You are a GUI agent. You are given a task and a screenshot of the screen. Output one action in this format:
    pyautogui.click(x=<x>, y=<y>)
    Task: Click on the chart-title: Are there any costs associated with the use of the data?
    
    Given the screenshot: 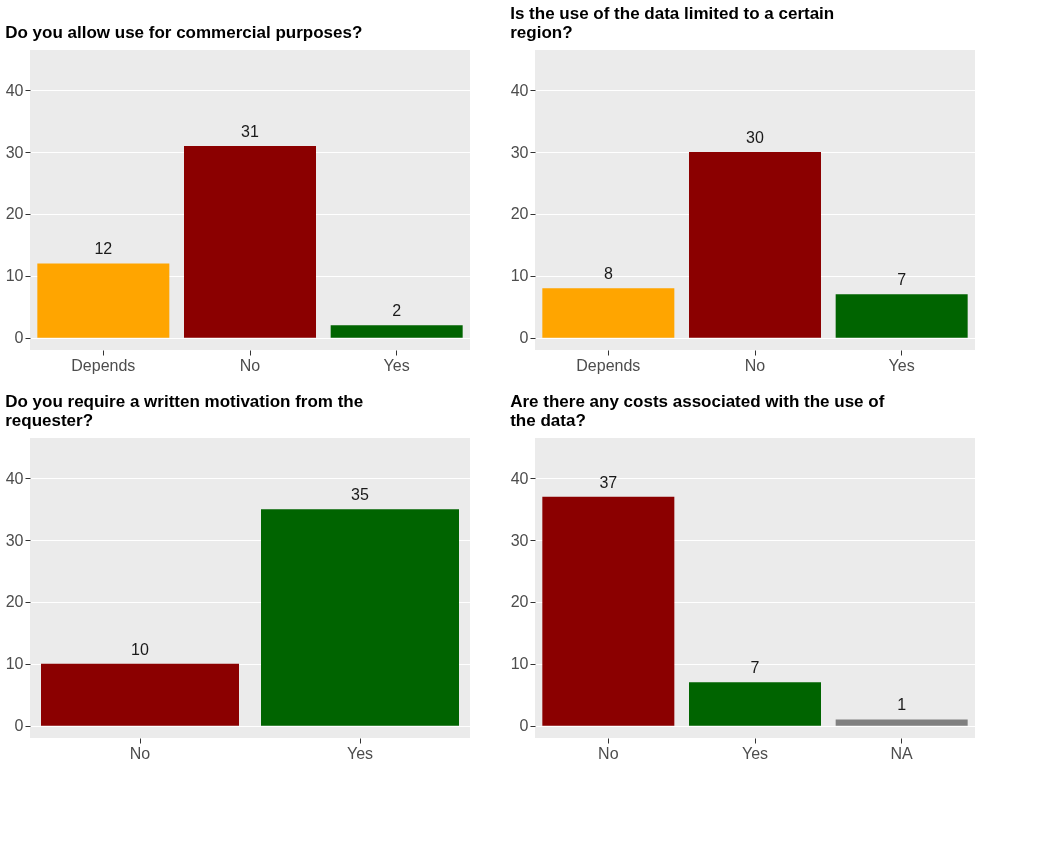 What is the action you would take?
    pyautogui.click(x=697, y=411)
    